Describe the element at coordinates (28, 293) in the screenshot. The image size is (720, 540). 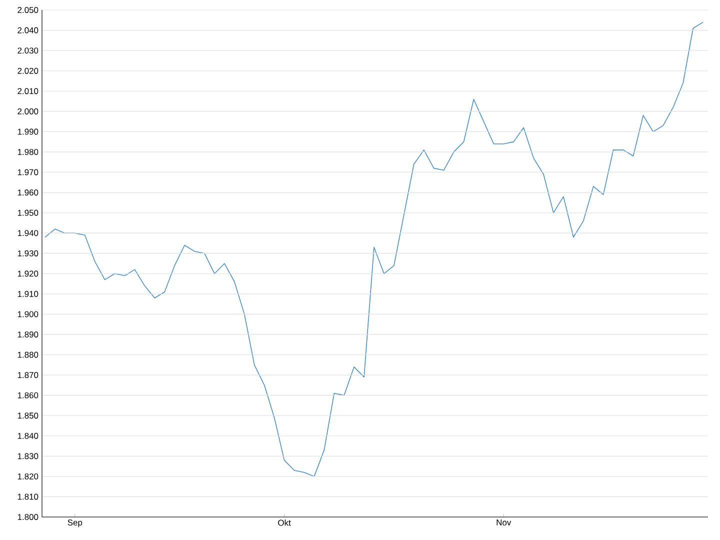
I see `y-tick-label: 1.910` at that location.